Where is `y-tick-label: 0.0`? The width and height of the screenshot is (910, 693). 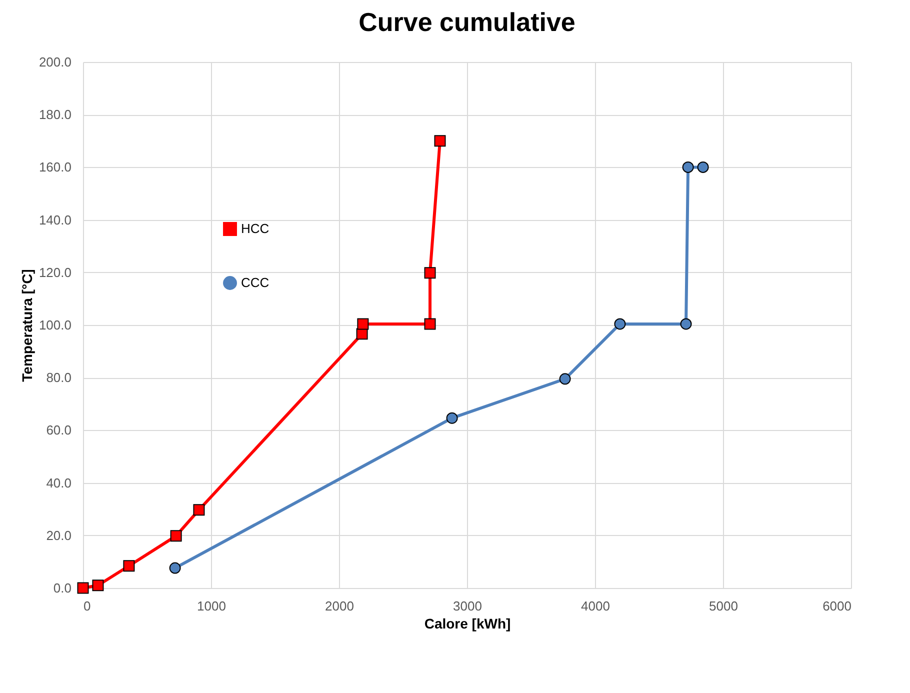
y-tick-label: 0.0 is located at coordinates (62, 588).